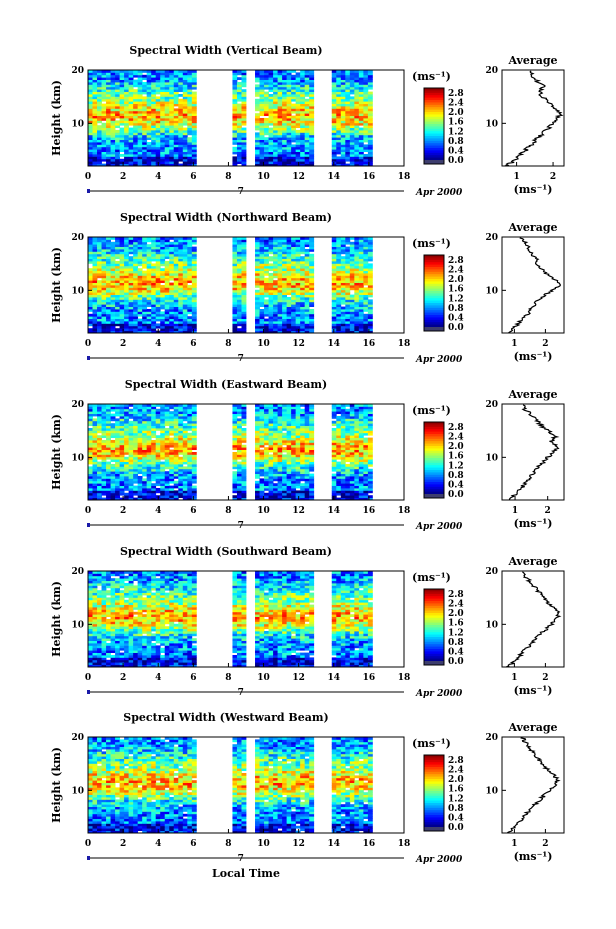 The height and width of the screenshot is (929, 616). Describe the element at coordinates (434, 159) in the screenshot. I see `colorbar-swatch` at that location.